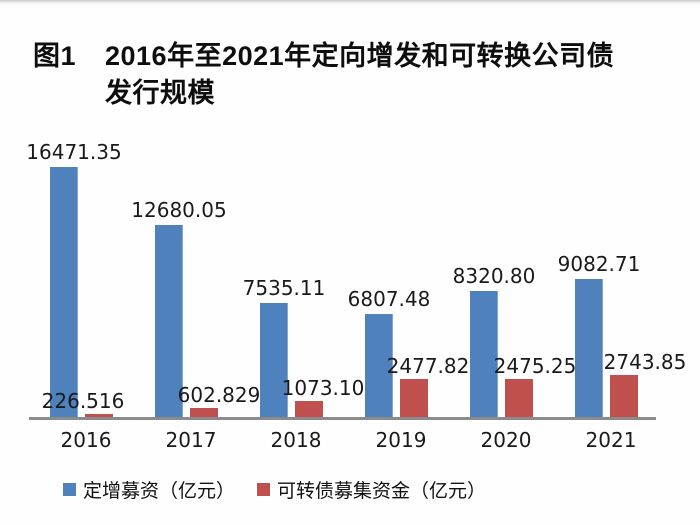 This screenshot has width=700, height=525. Describe the element at coordinates (389, 298) in the screenshot. I see `value-label-private-placement-2019: 6807.48` at that location.